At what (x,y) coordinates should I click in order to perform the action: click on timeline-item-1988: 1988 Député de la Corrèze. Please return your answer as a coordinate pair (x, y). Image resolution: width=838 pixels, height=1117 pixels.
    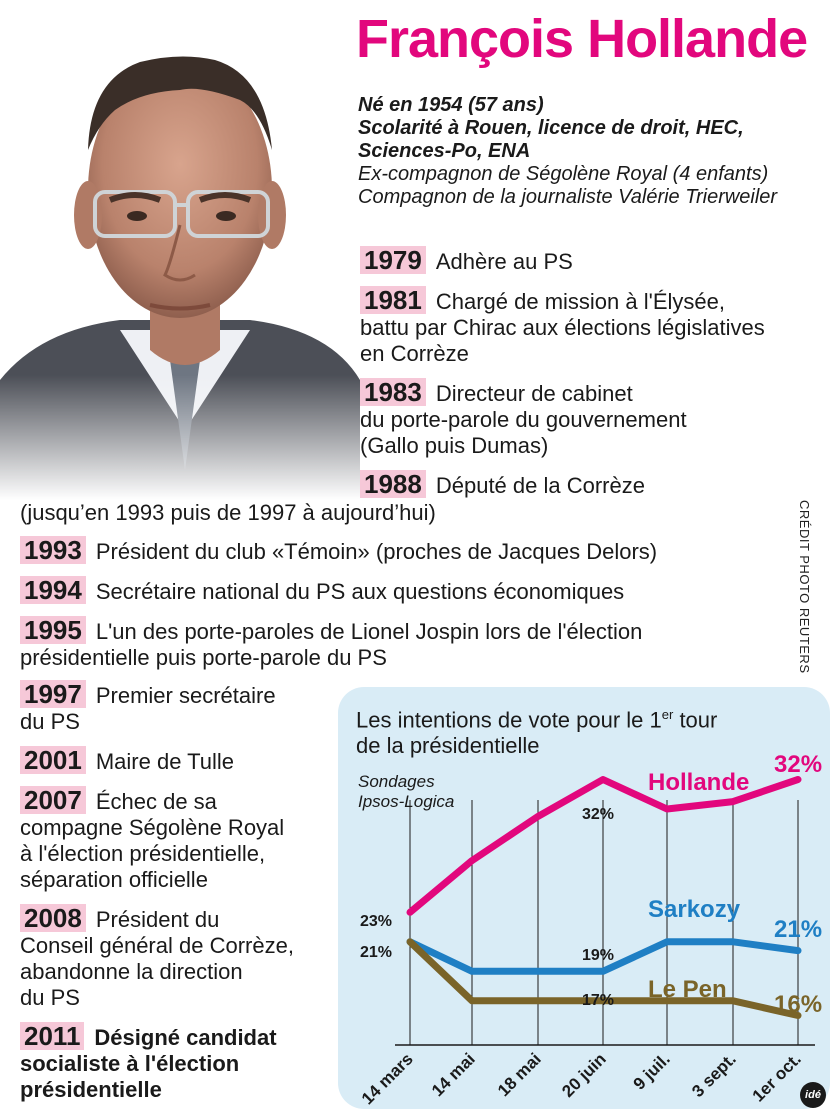
    Looking at the image, I should click on (502, 484).